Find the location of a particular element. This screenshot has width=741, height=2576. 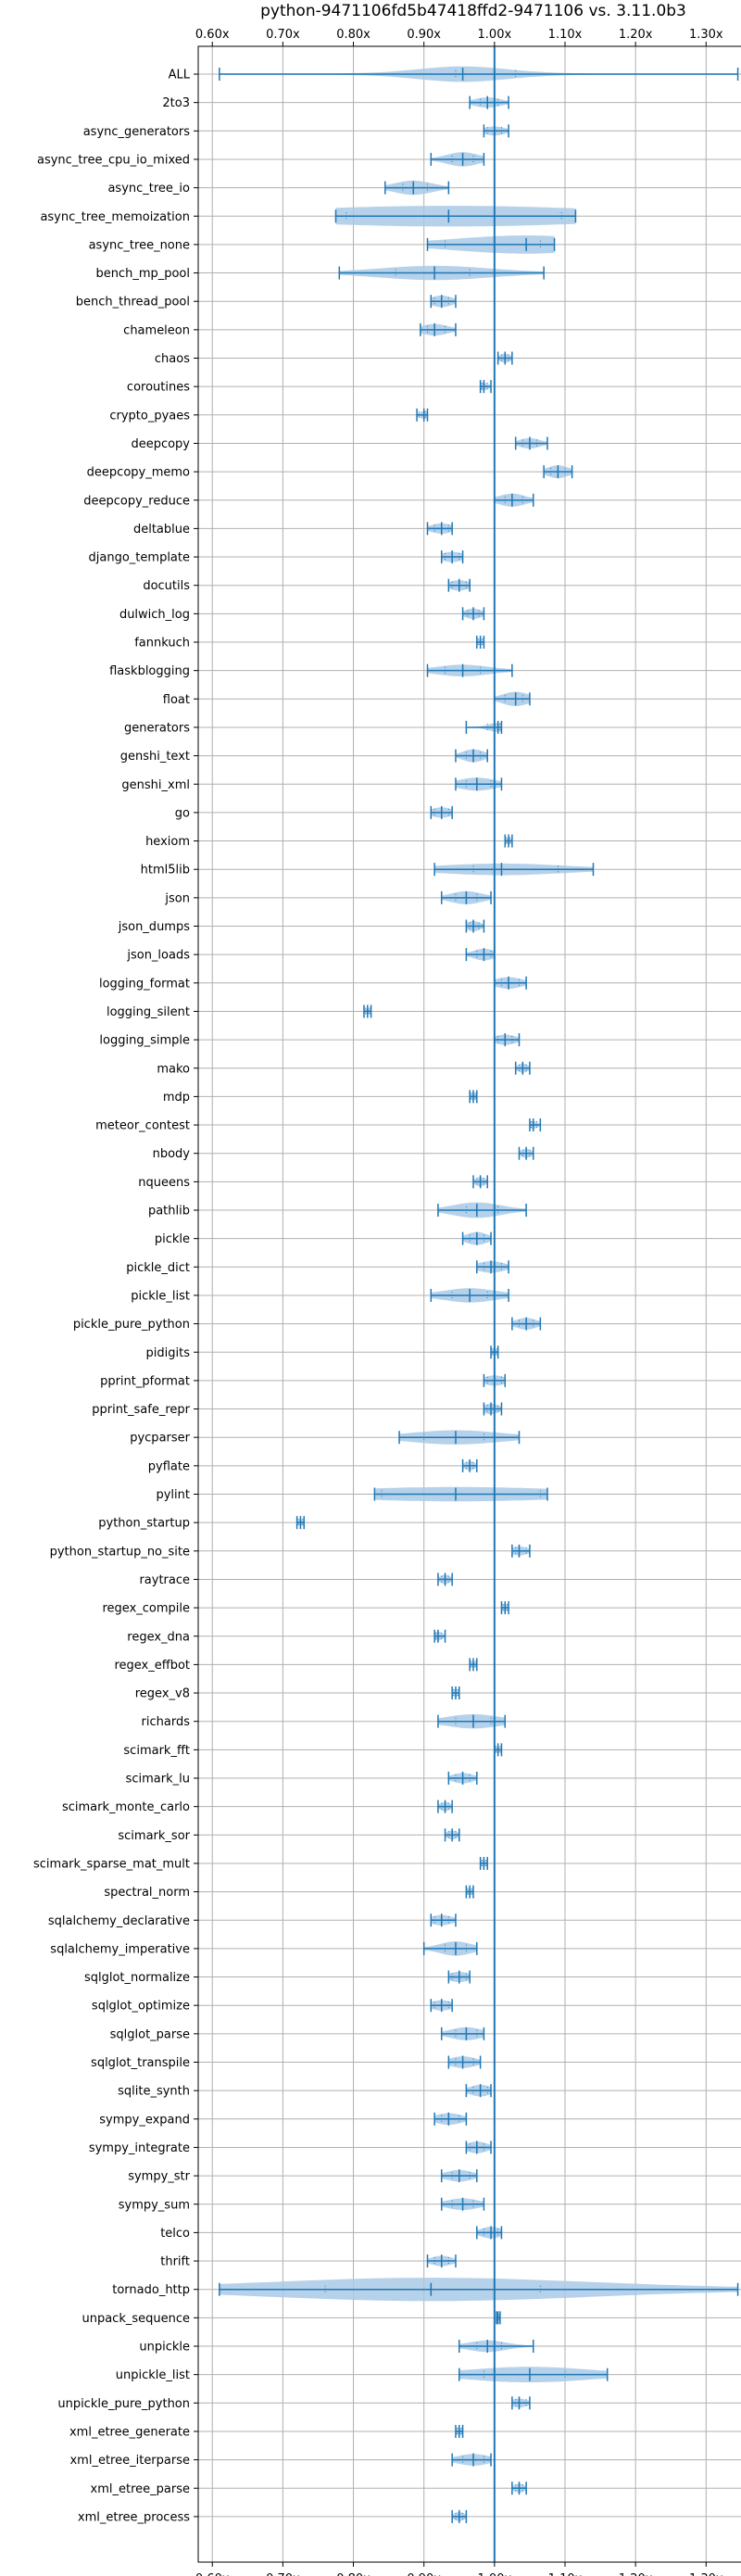

category-label: django_template is located at coordinates (139, 558).